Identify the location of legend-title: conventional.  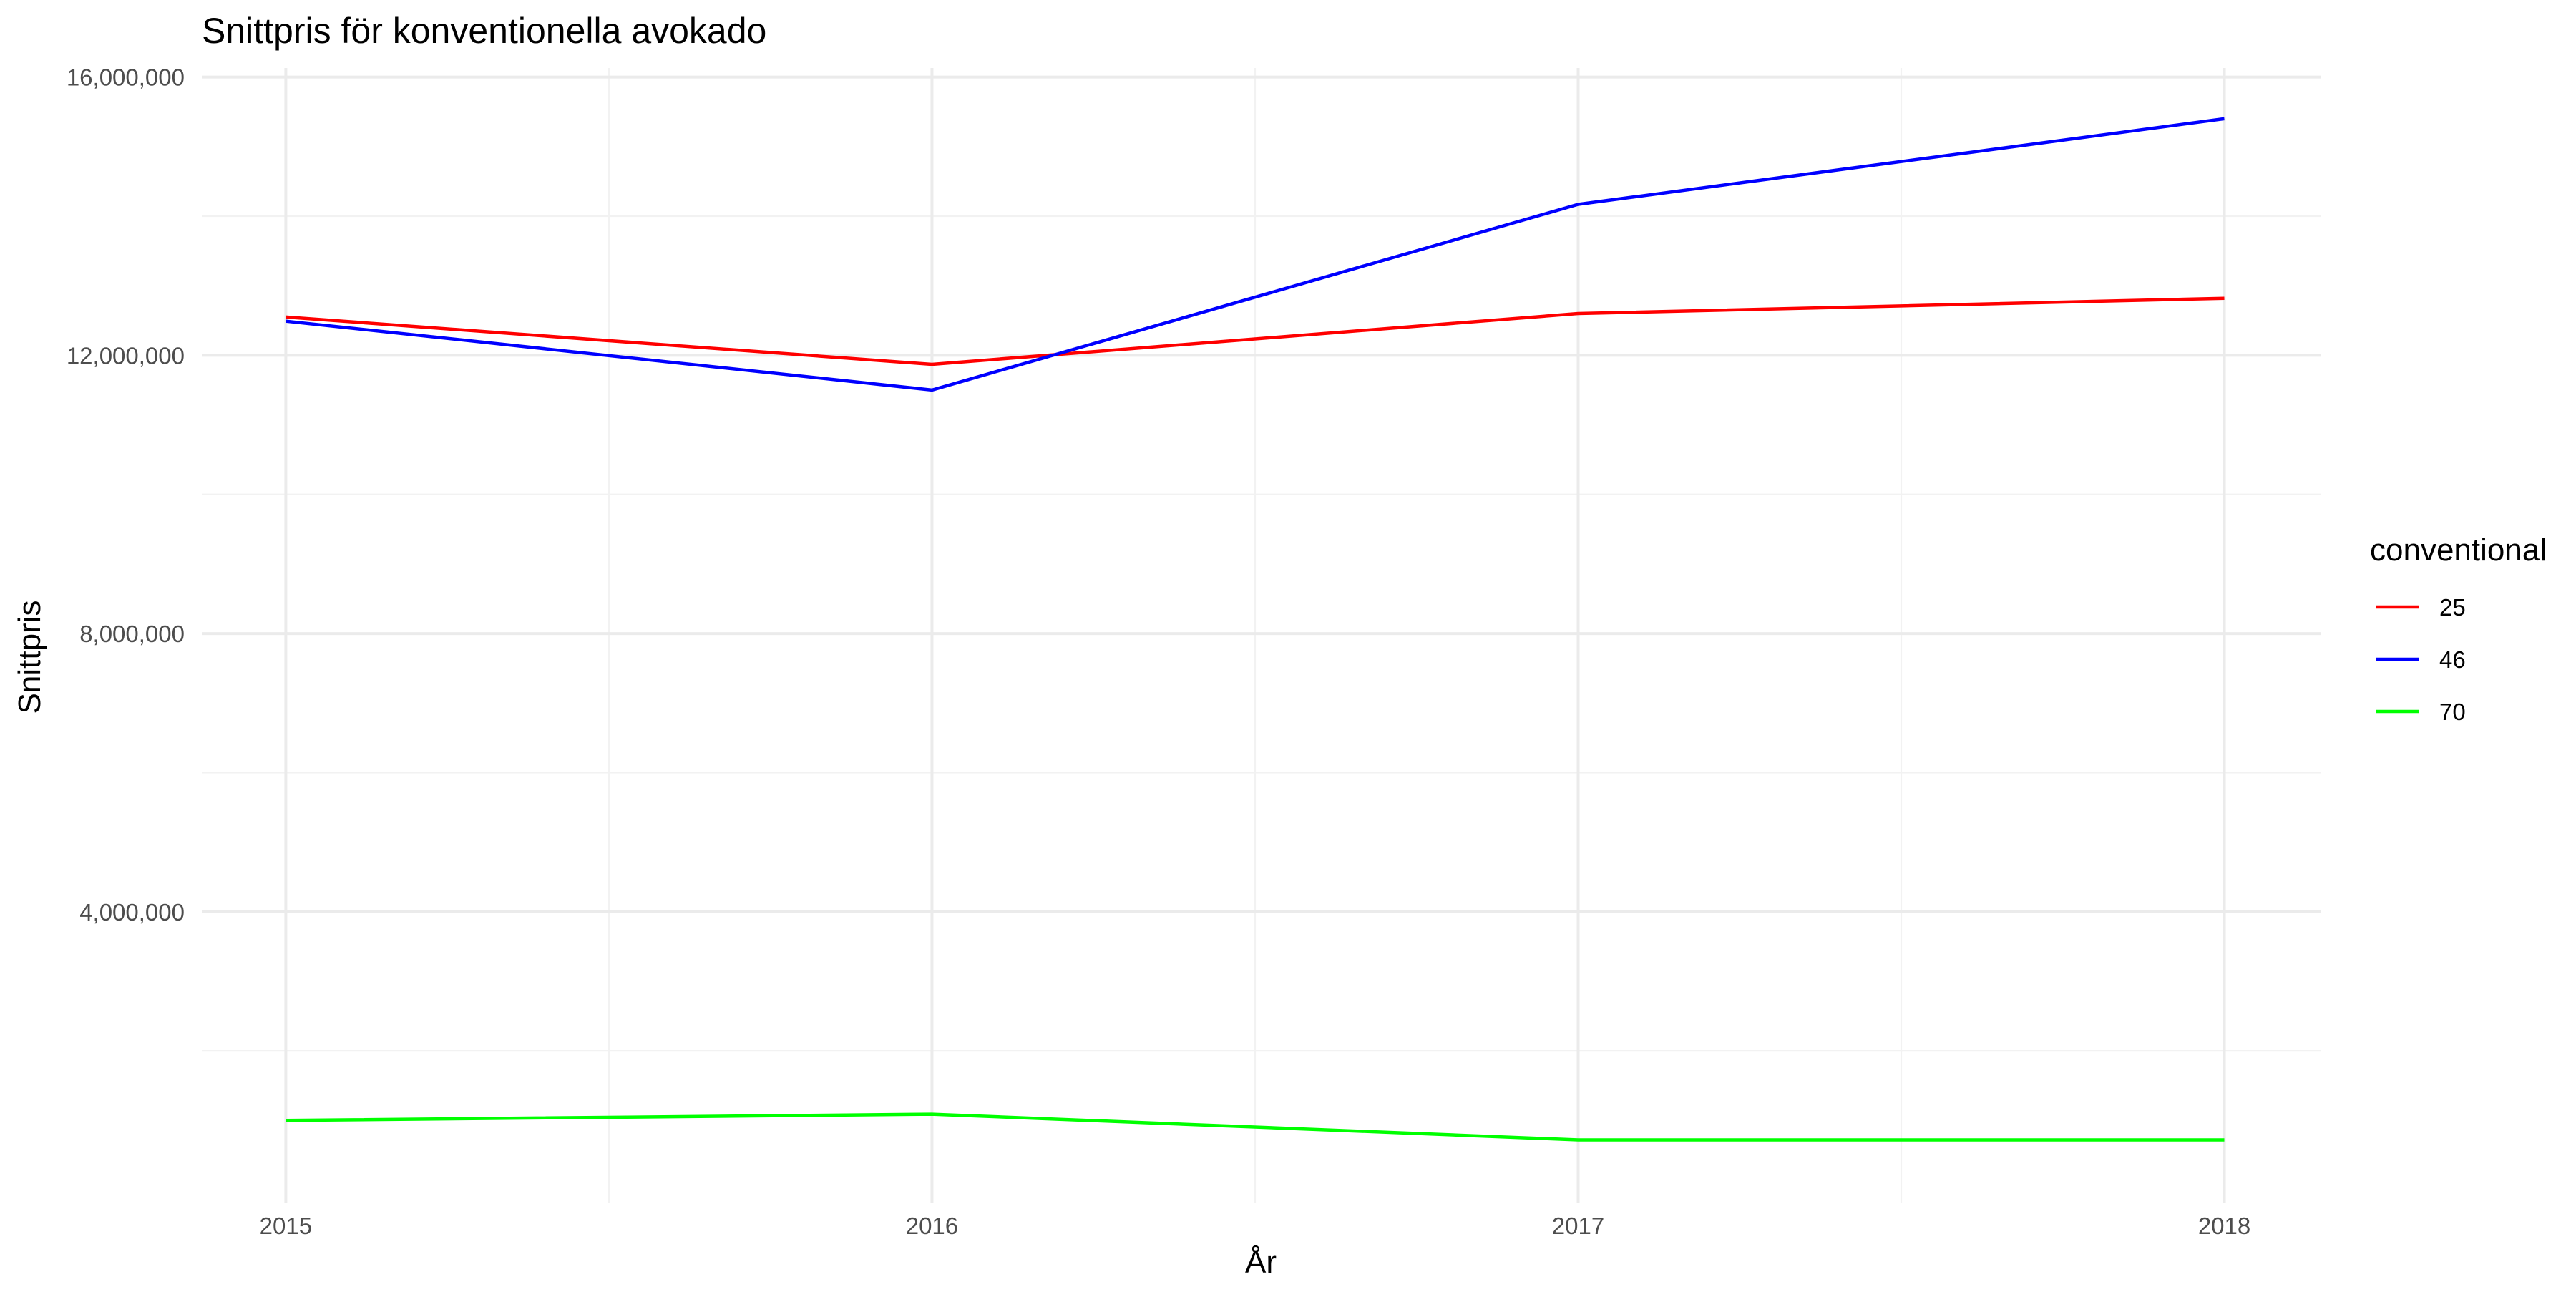
(2458, 550).